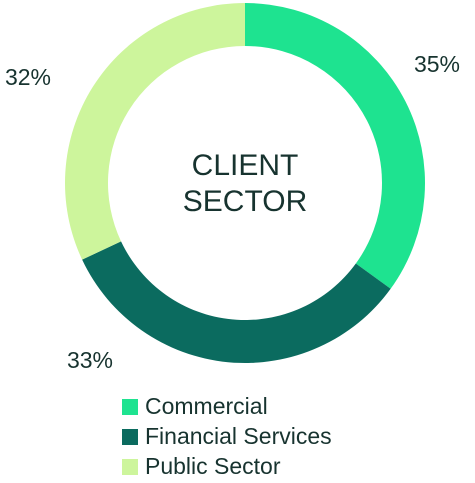  I want to click on legend-label: Commercial, so click(206, 406).